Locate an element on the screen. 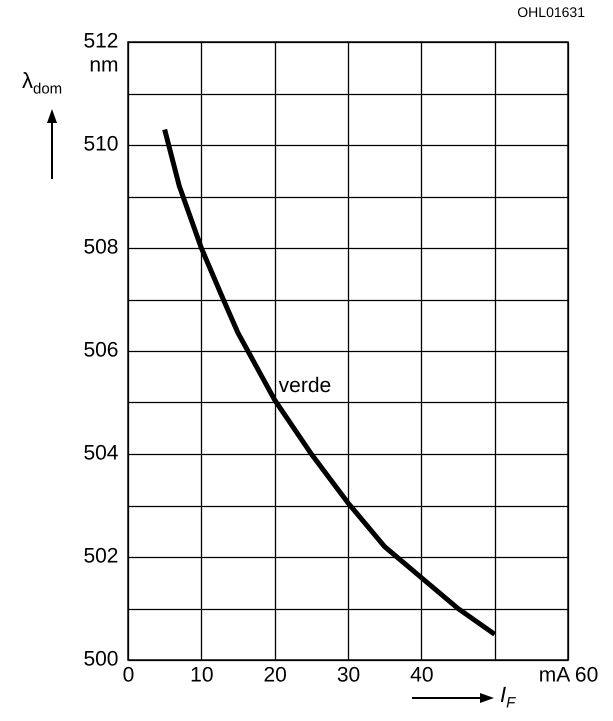  y-tick-label: 506 is located at coordinates (100, 350).